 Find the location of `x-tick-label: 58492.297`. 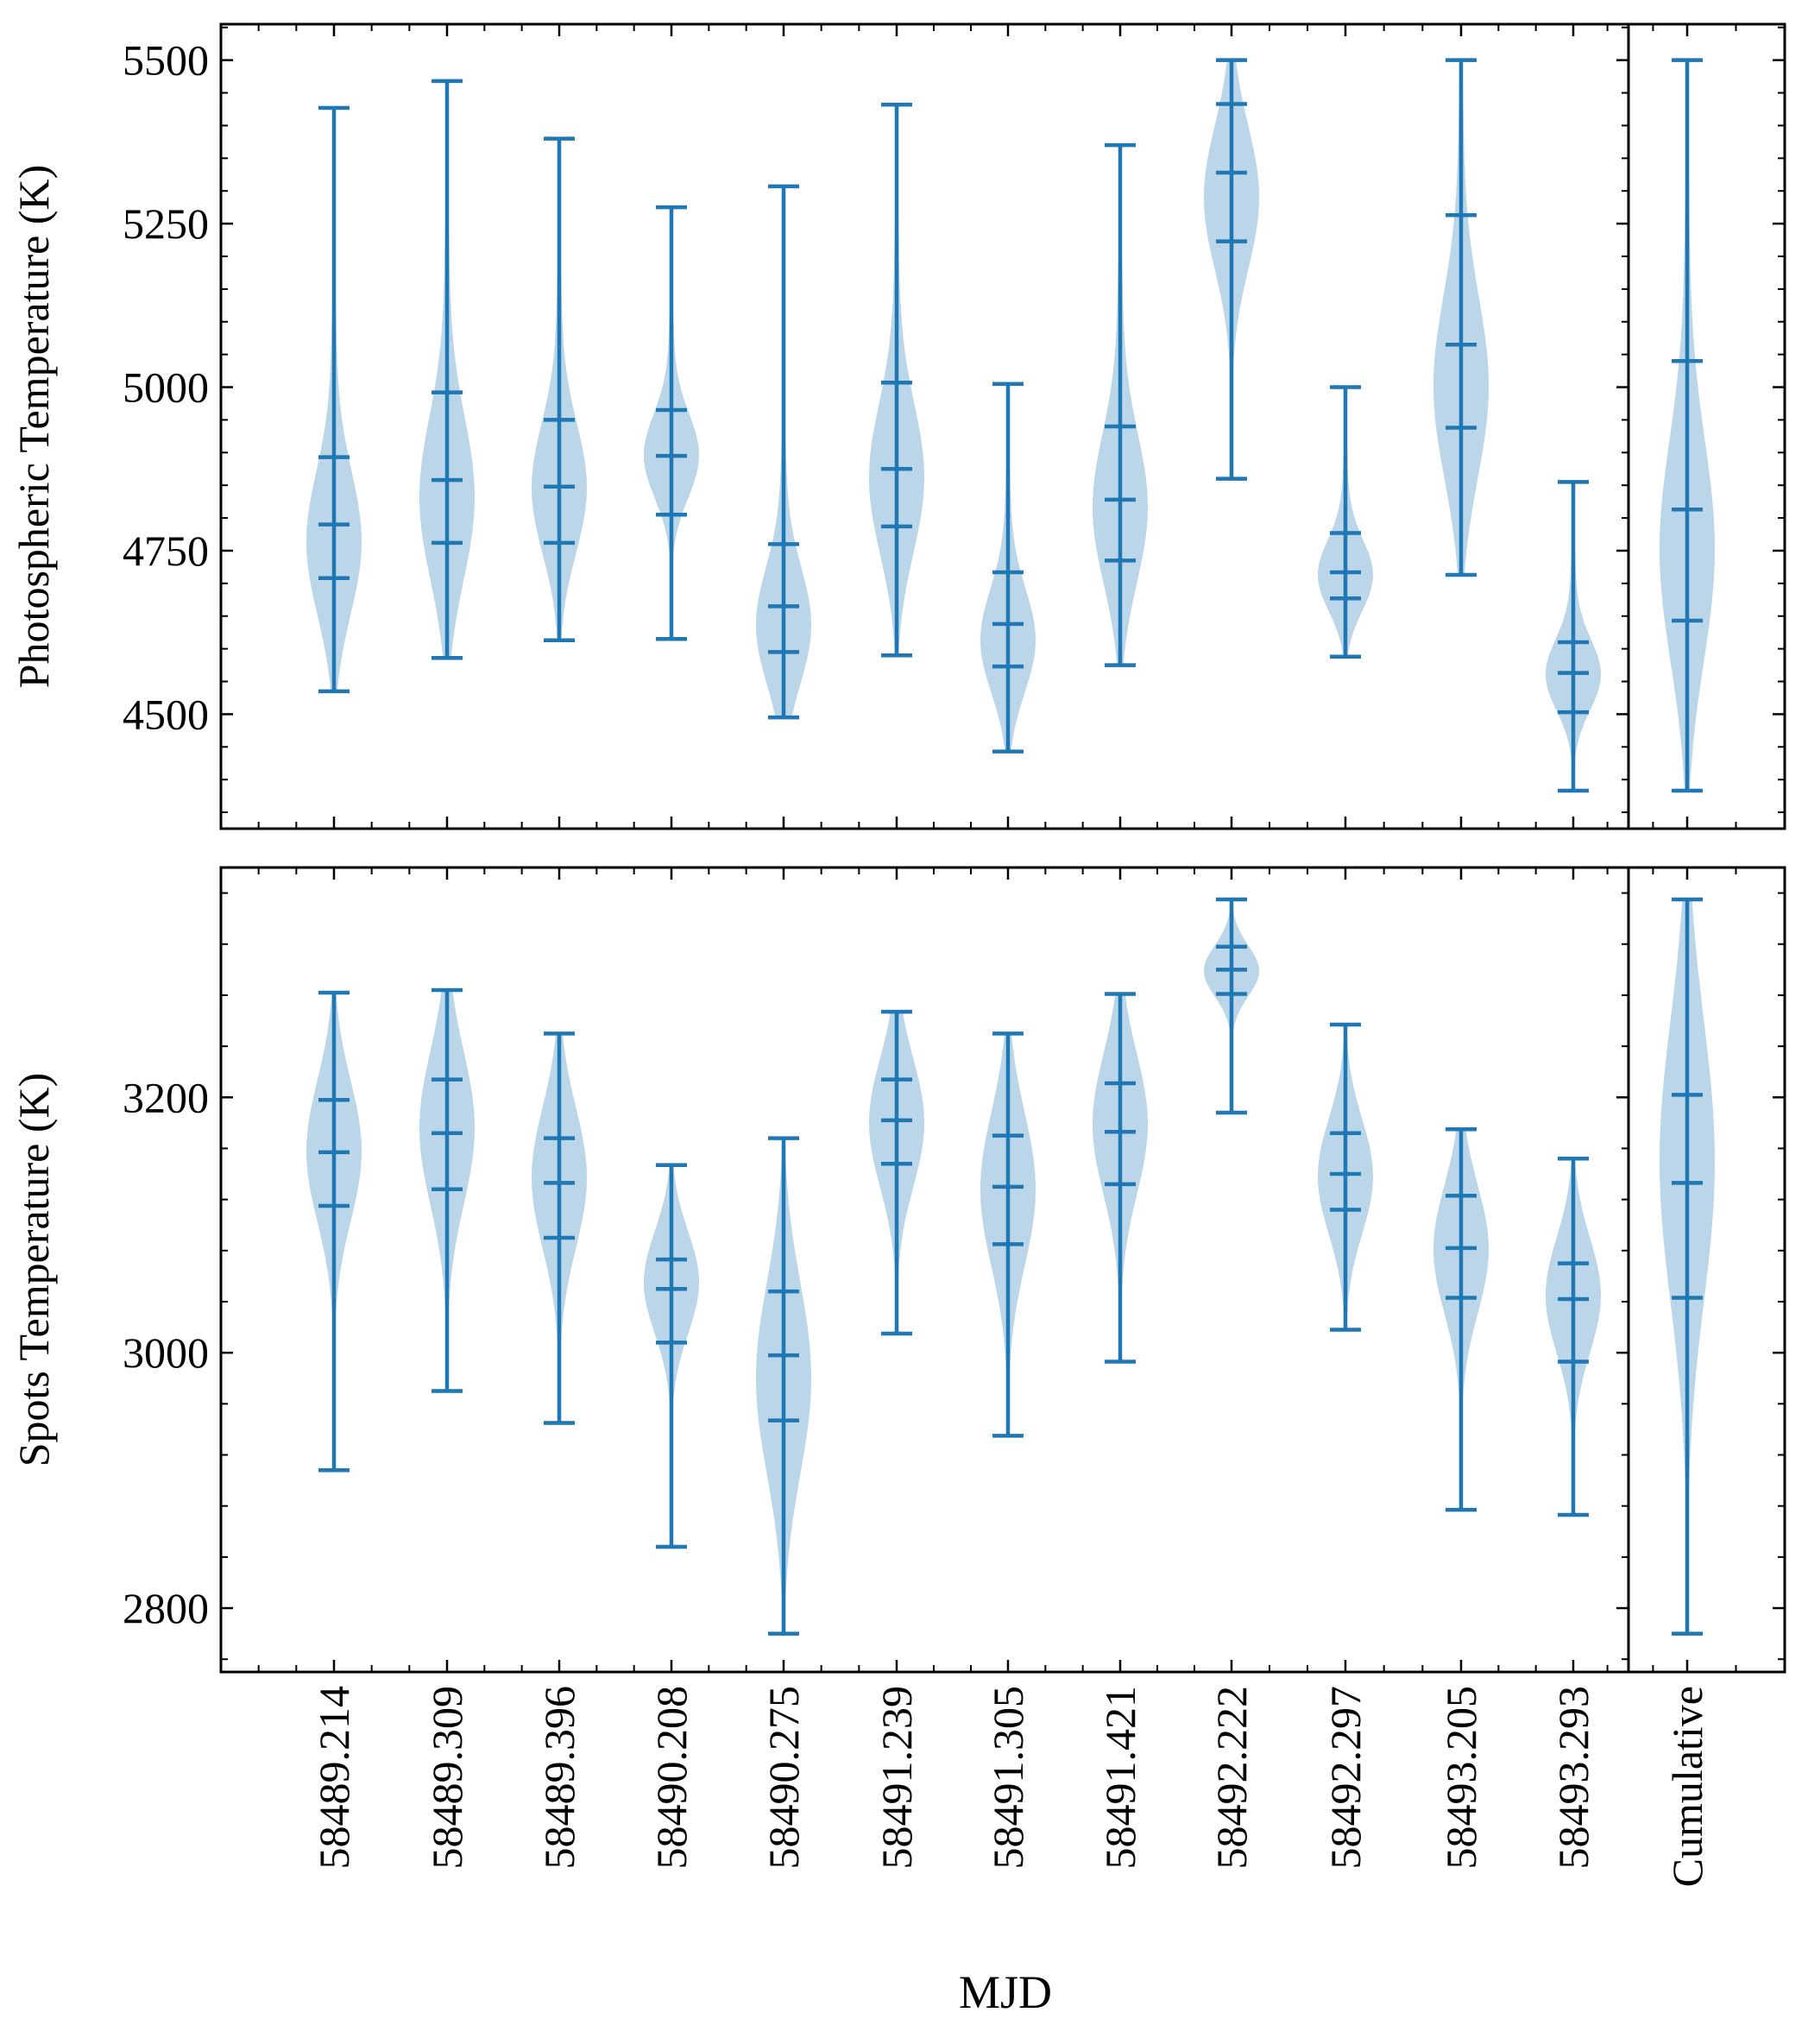

x-tick-label: 58492.297 is located at coordinates (1345, 1778).